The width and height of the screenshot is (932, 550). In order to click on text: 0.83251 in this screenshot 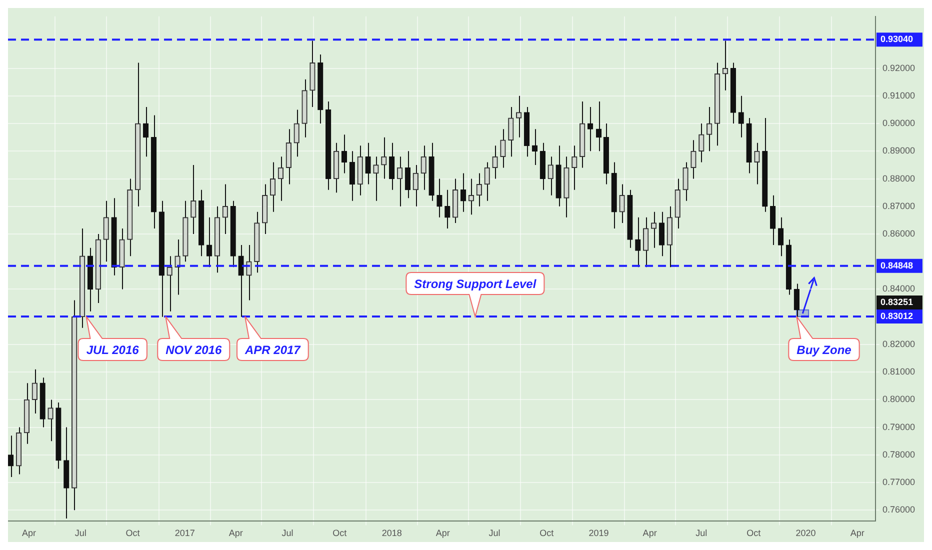, I will do `click(897, 302)`.